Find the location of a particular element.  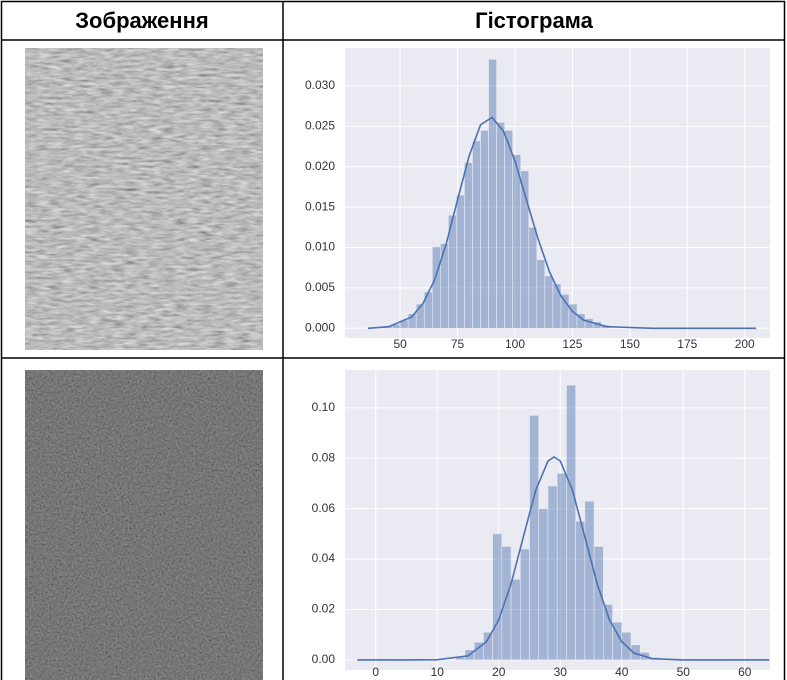

x-tick-label: 60 is located at coordinates (745, 672).